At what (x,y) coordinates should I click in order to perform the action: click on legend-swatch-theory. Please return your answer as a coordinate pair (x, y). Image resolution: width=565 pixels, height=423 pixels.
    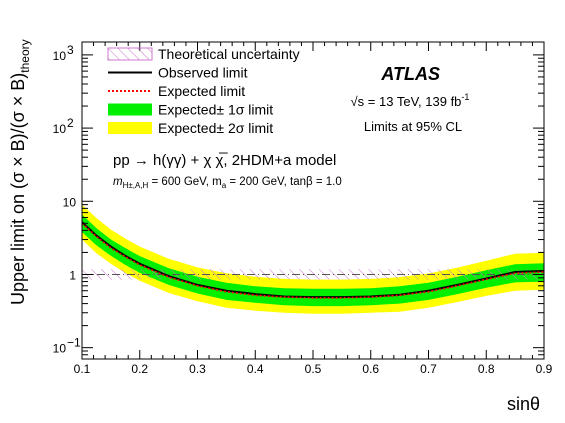
    Looking at the image, I should click on (130, 54).